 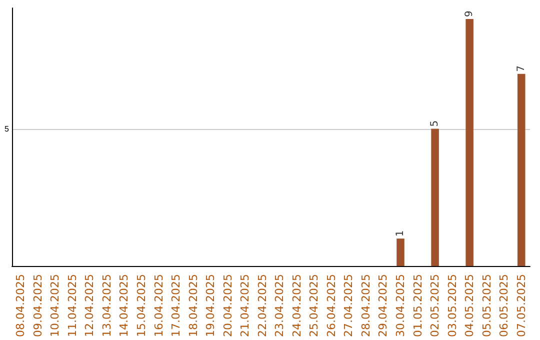 I want to click on x-tick-label: 25.04.2025, so click(x=314, y=306).